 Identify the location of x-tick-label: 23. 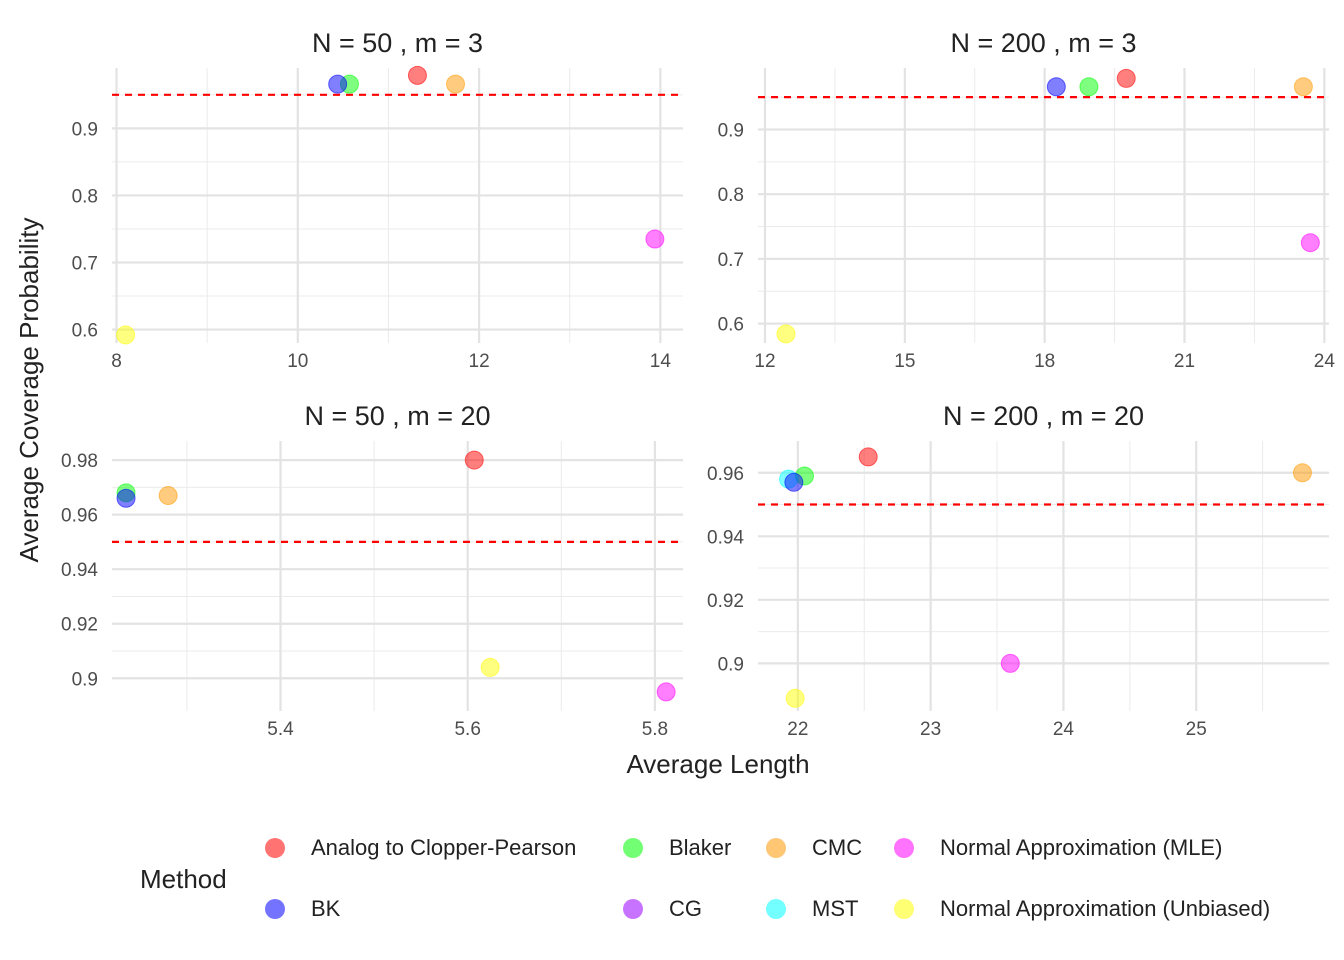
(930, 729).